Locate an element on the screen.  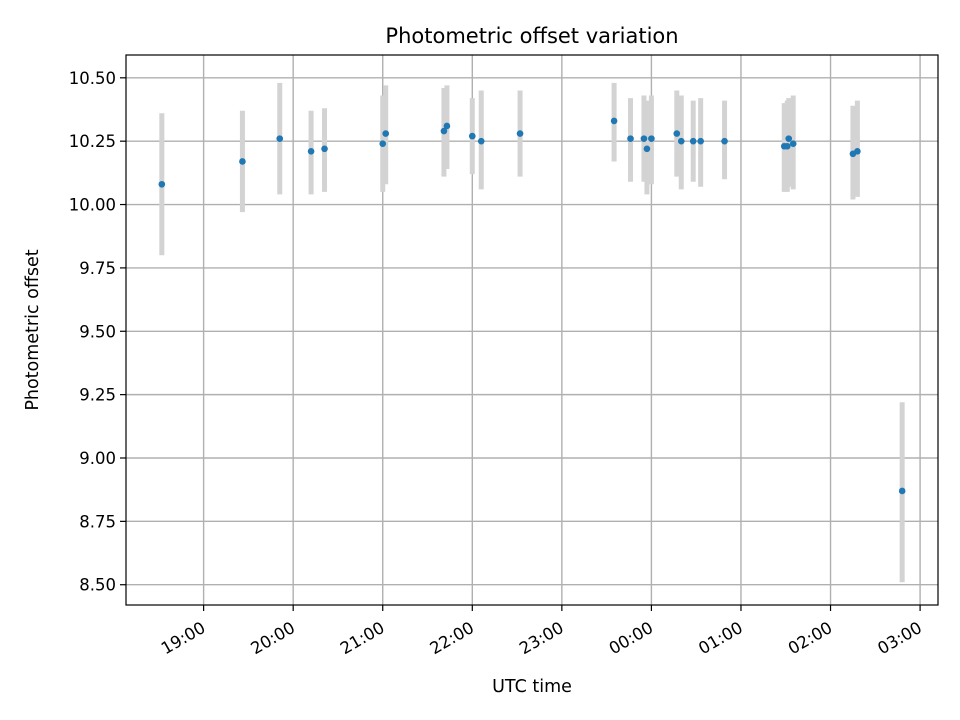
y-tick-label: 10.00 is located at coordinates (92, 205).